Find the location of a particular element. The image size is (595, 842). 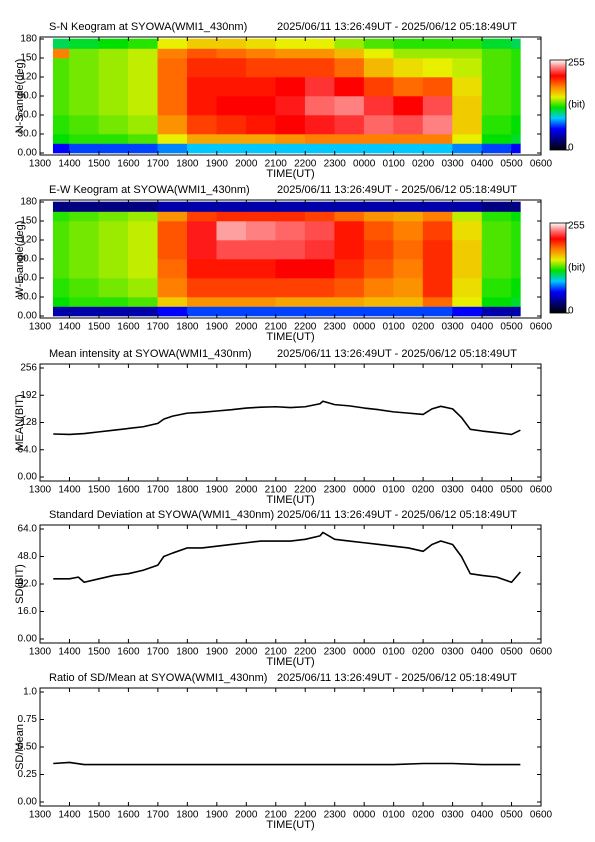

x-tick-label: 2100 is located at coordinates (276, 327).